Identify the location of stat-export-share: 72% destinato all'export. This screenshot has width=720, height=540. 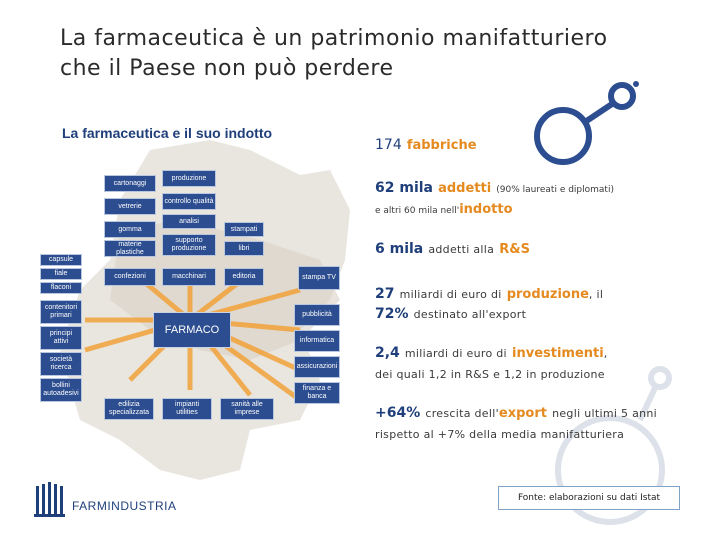
(450, 312).